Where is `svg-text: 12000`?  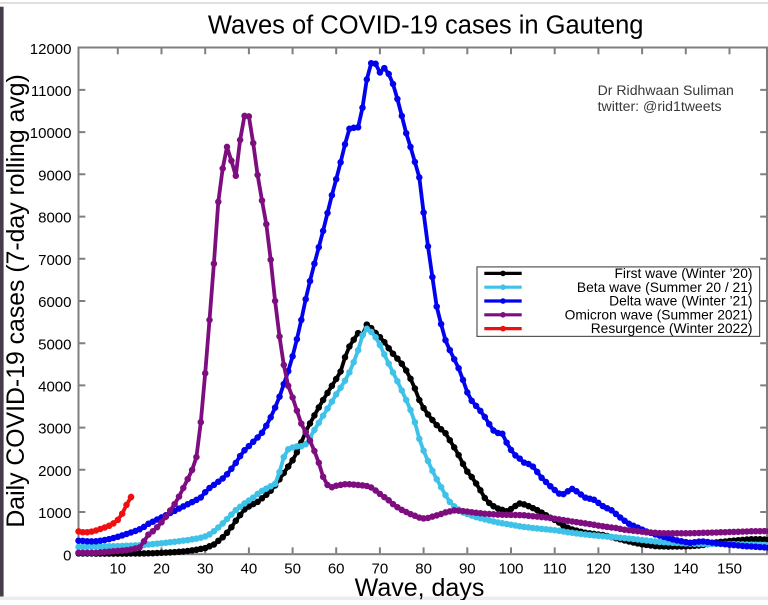 svg-text: 12000 is located at coordinates (51, 49).